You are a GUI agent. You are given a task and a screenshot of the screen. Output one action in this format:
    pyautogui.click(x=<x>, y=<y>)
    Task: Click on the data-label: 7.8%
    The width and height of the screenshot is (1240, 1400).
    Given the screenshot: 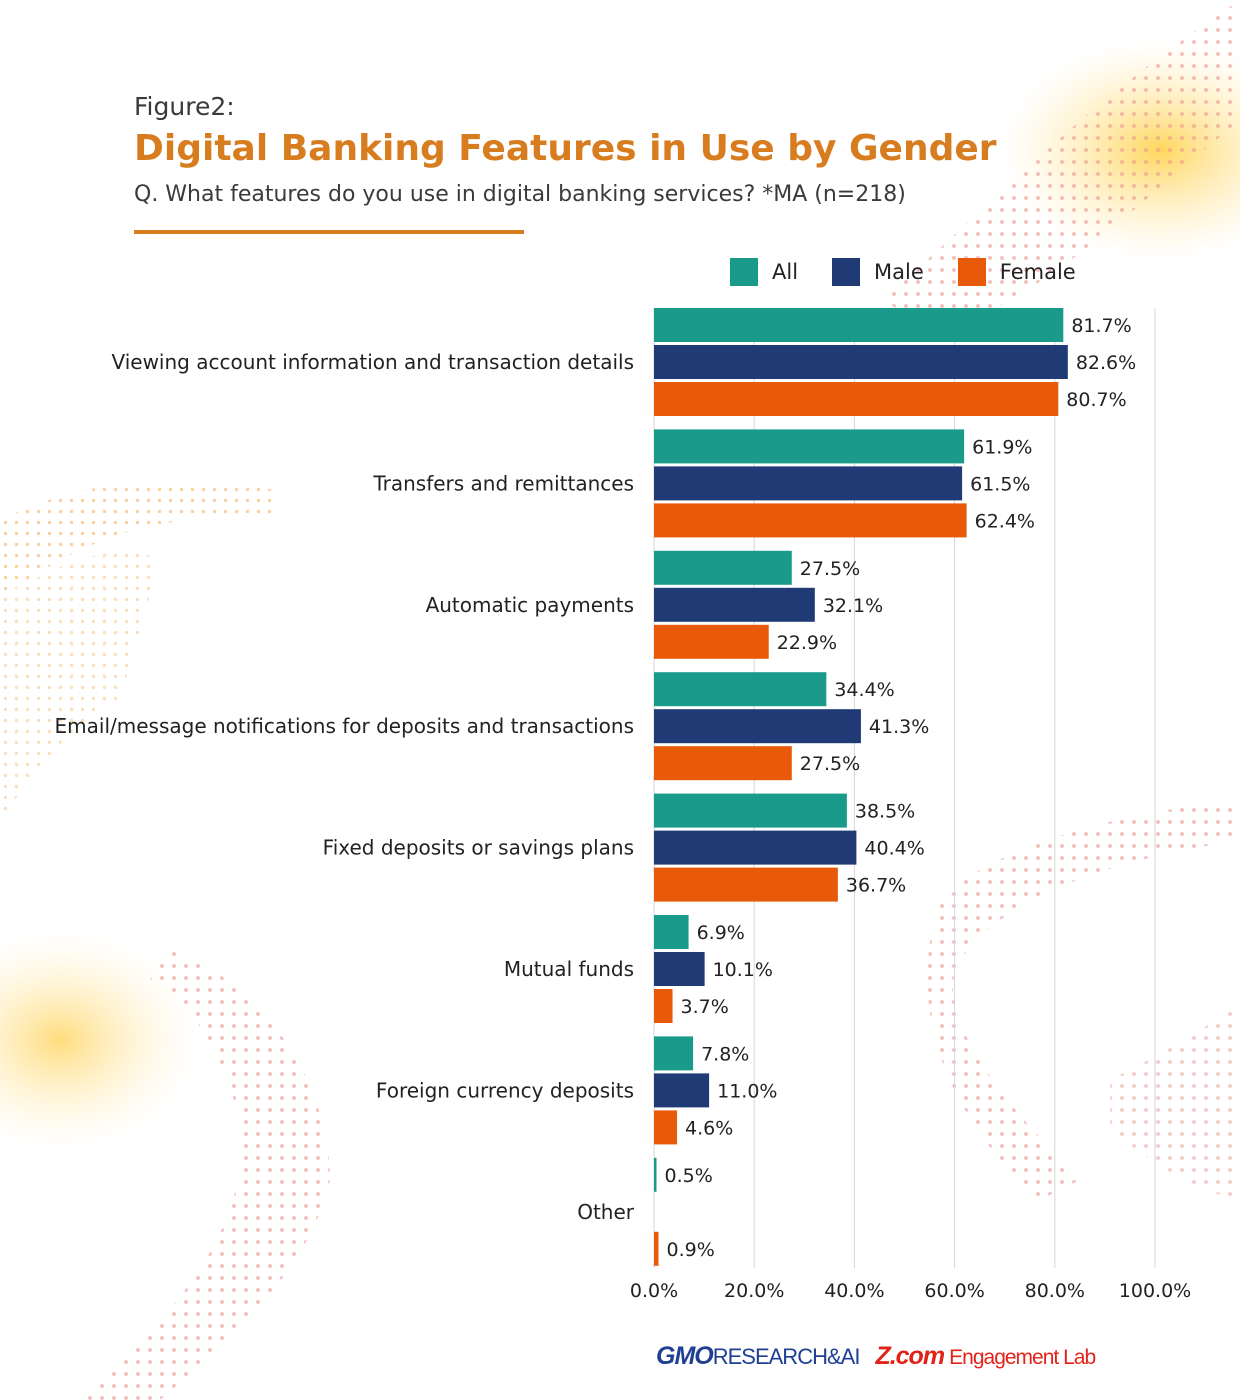 What is the action you would take?
    pyautogui.click(x=725, y=1054)
    